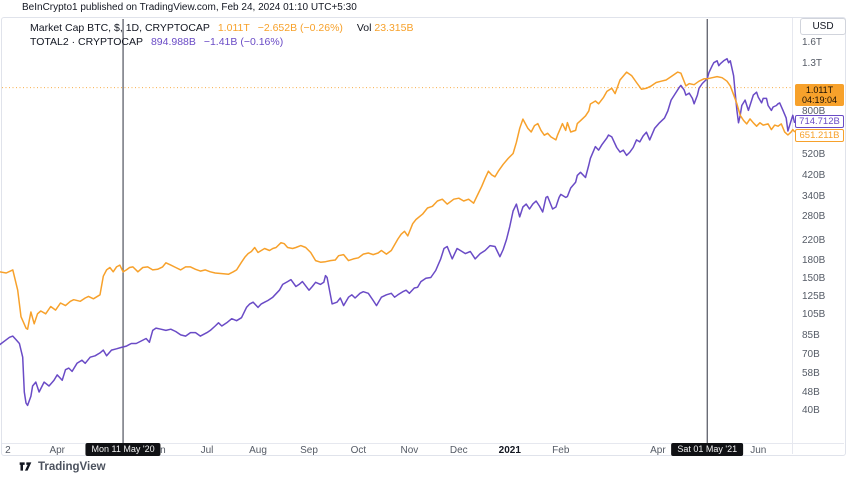 This screenshot has height=478, width=850. I want to click on price-tick: 280B, so click(814, 216).